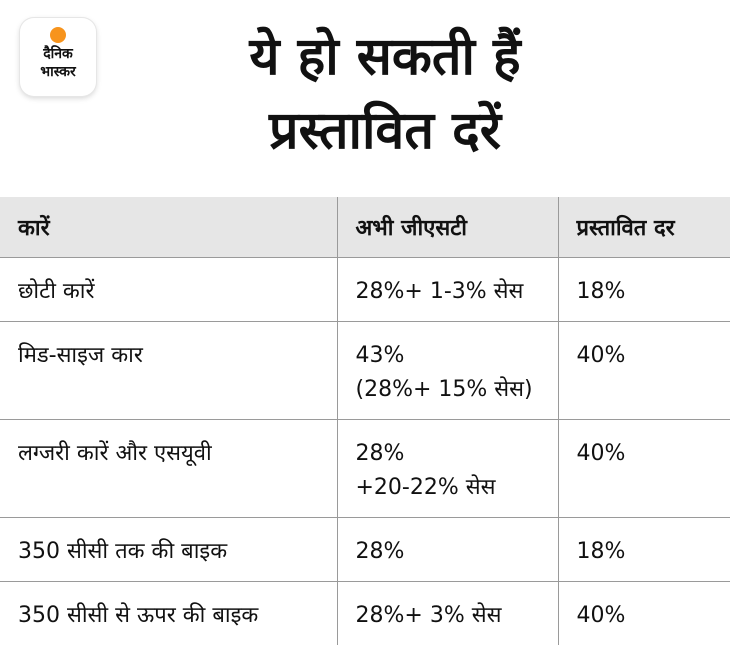  I want to click on title-line2: प्रस्तावित दरें, so click(385, 131).